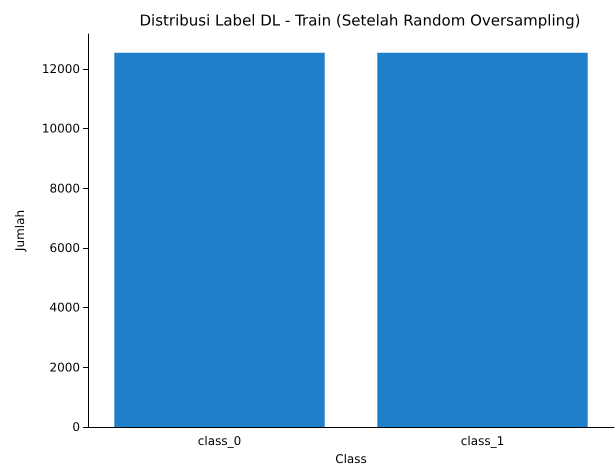  Describe the element at coordinates (64, 367) in the screenshot. I see `y-tick-label: 2000` at that location.